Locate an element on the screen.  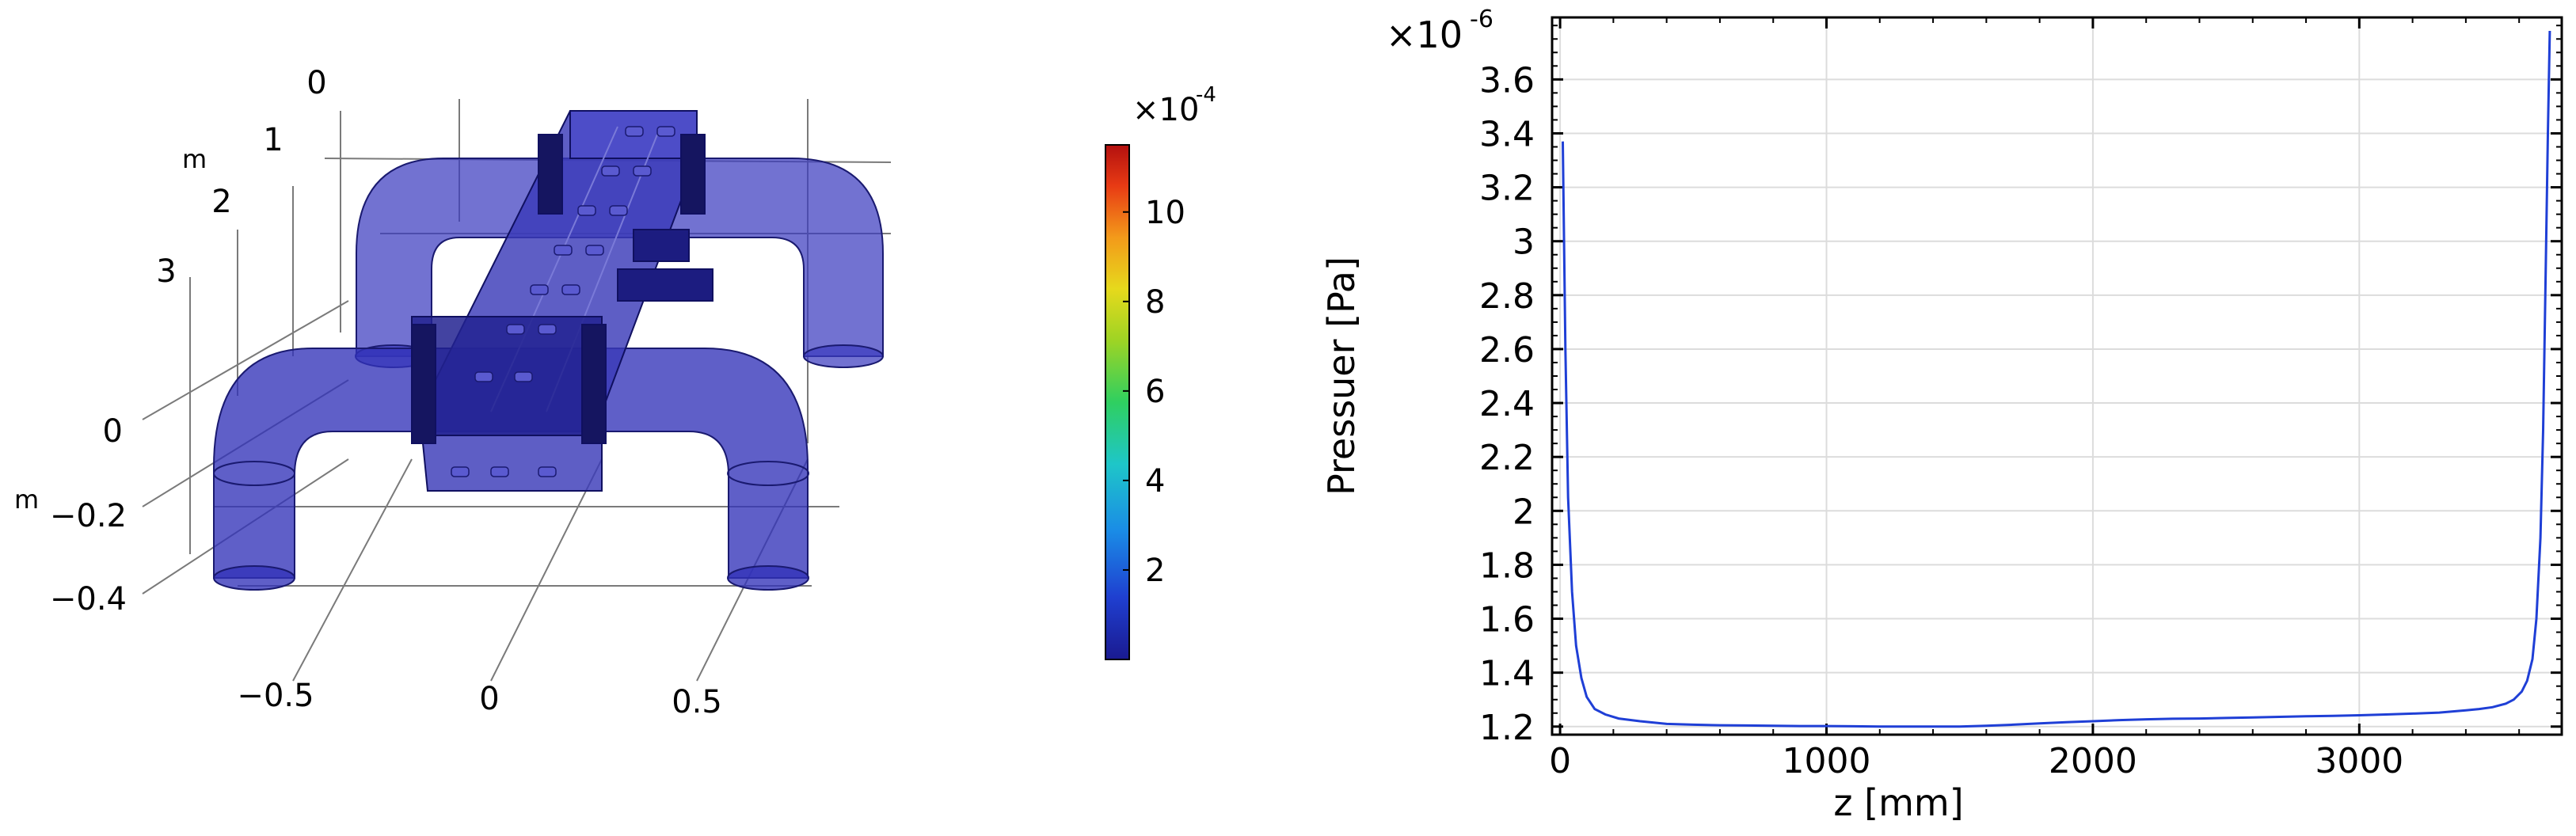
horizontal-tick-label: −0.5 is located at coordinates (275, 696).